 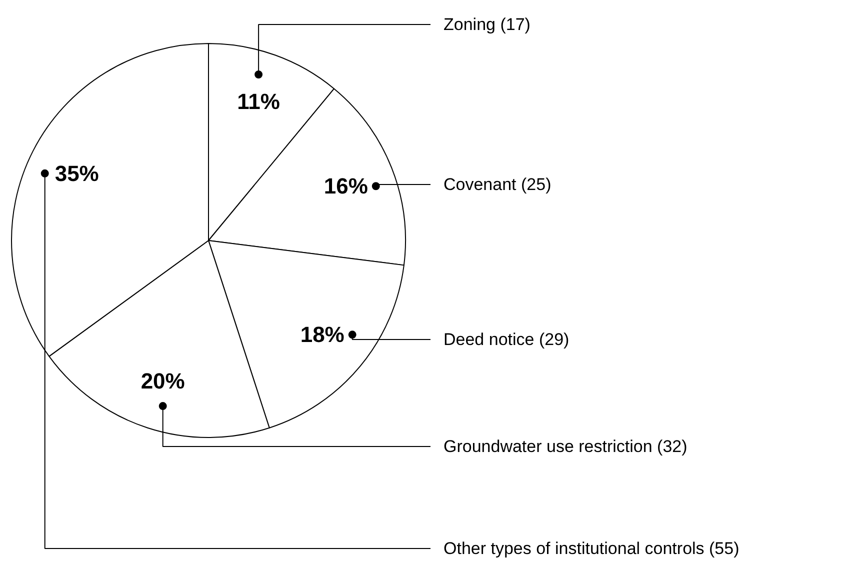 I want to click on slice-label: Other types of institutional controls (55), so click(x=592, y=548).